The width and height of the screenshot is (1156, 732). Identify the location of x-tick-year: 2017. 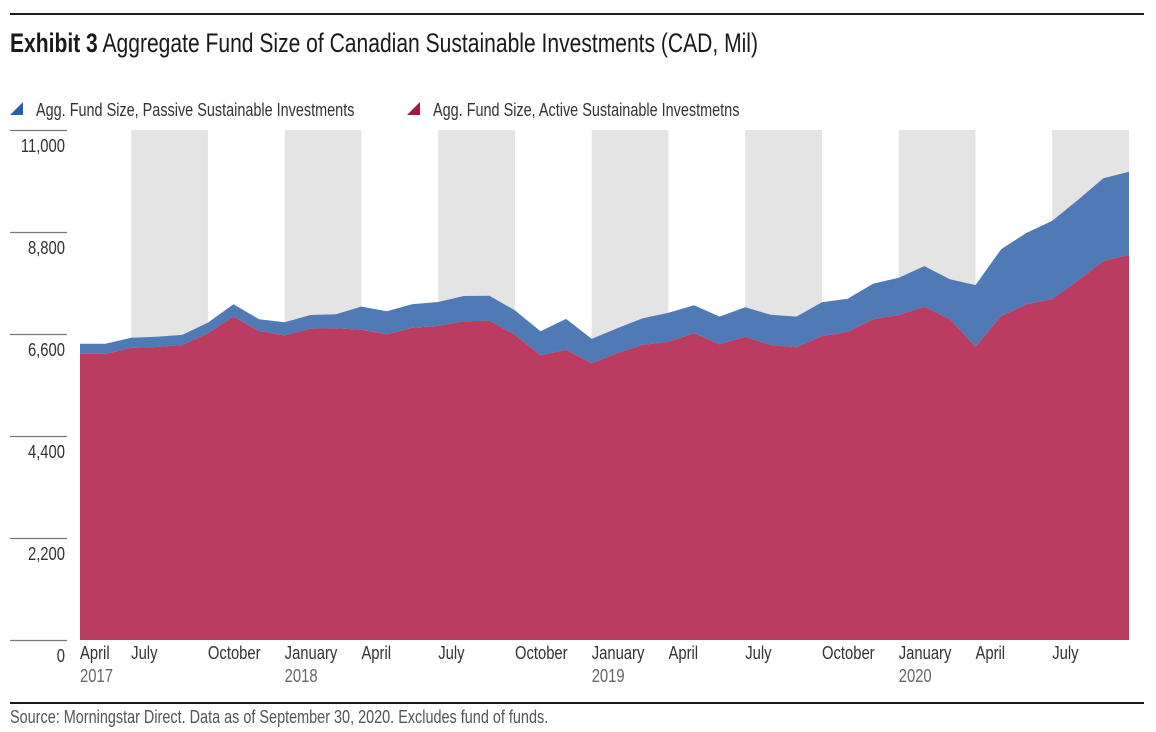
(96, 675).